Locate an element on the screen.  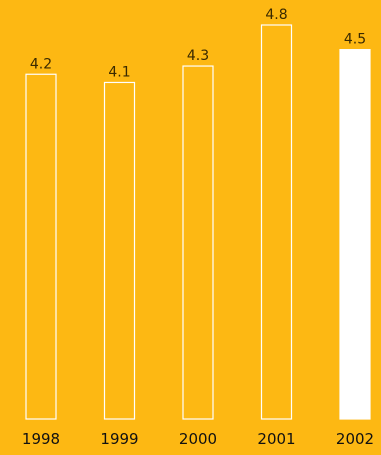
value-label-2002: 4.5 is located at coordinates (355, 40).